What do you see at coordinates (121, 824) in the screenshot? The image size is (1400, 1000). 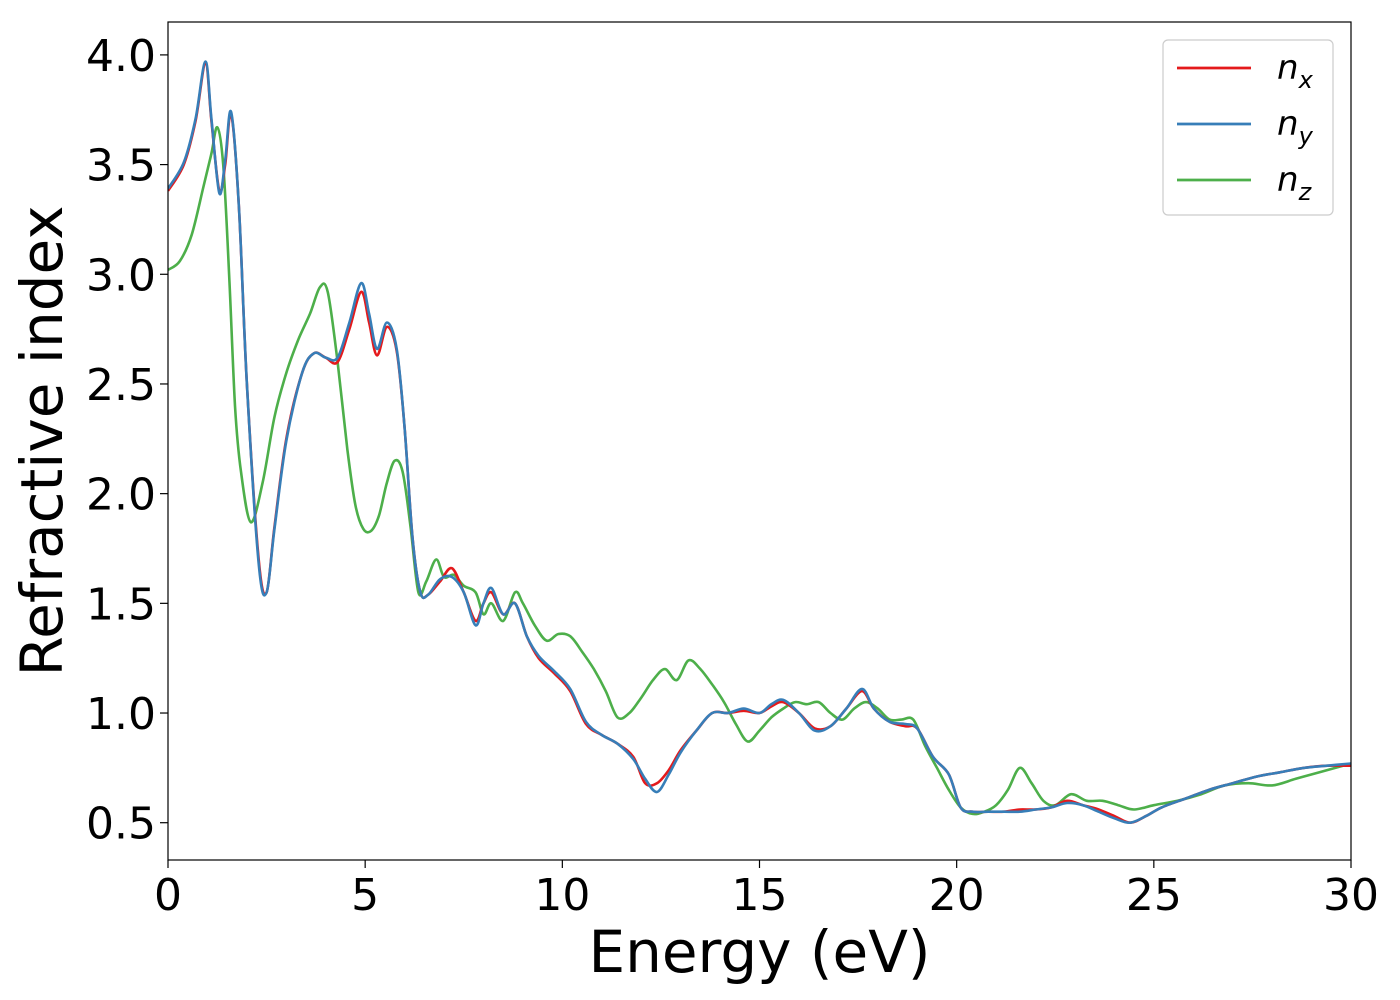 I see `y-tick-label: 0.5` at bounding box center [121, 824].